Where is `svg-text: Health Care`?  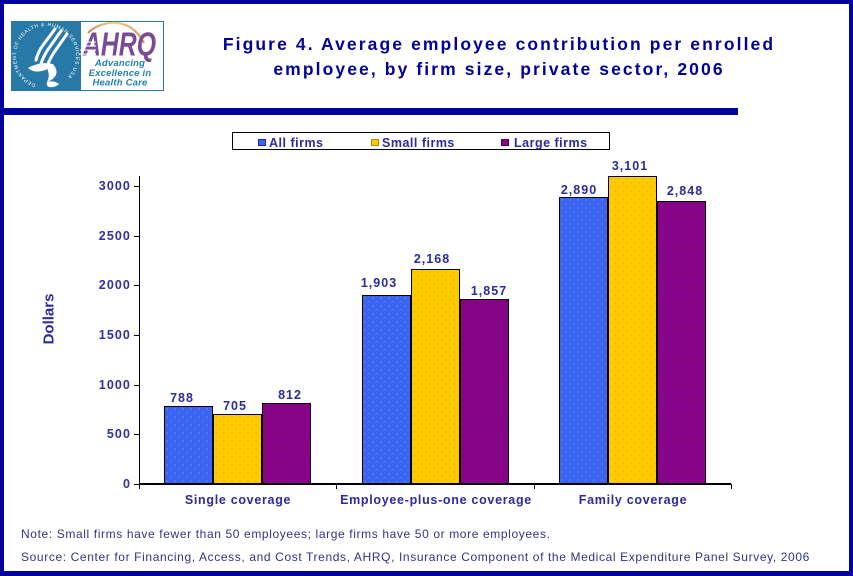
svg-text: Health Care is located at coordinates (121, 83).